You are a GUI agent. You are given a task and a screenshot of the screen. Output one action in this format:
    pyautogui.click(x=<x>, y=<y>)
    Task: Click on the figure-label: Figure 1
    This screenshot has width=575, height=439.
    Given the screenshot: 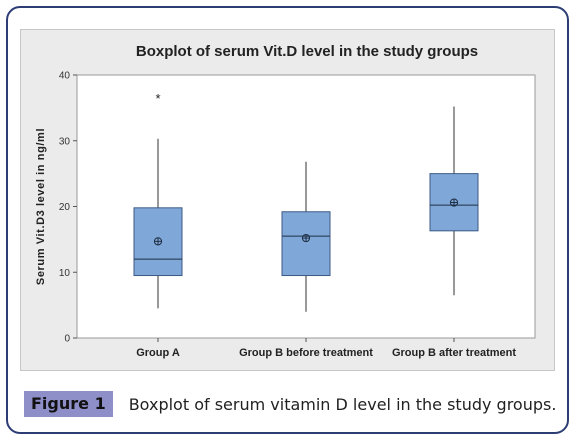 What is the action you would take?
    pyautogui.click(x=68, y=404)
    